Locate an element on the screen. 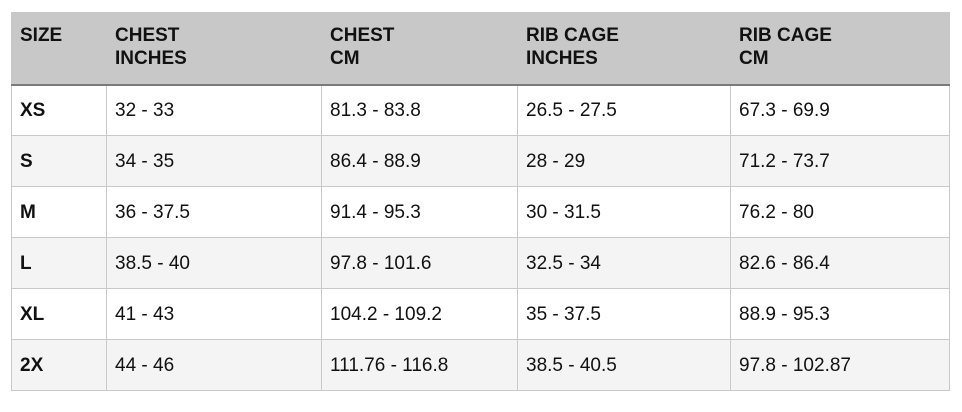 The width and height of the screenshot is (962, 412). chest-inches-cell: 41 - 43 is located at coordinates (214, 314).